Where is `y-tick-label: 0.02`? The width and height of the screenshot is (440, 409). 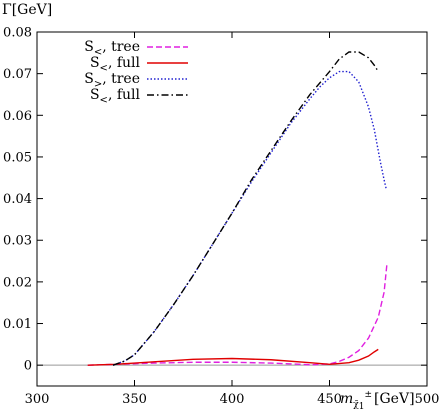 y-tick-label: 0.02 is located at coordinates (17, 282).